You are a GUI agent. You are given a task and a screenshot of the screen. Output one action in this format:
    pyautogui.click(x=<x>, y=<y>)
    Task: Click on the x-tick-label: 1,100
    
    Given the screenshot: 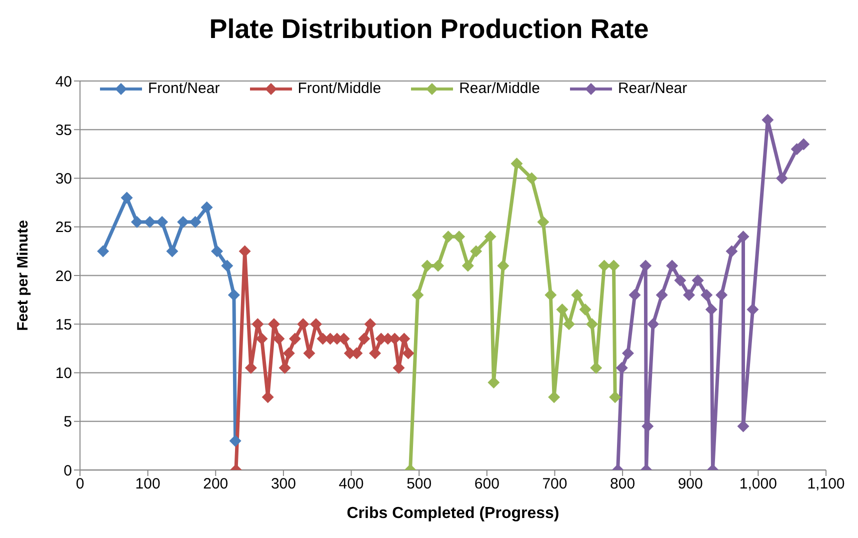 What is the action you would take?
    pyautogui.click(x=826, y=484)
    